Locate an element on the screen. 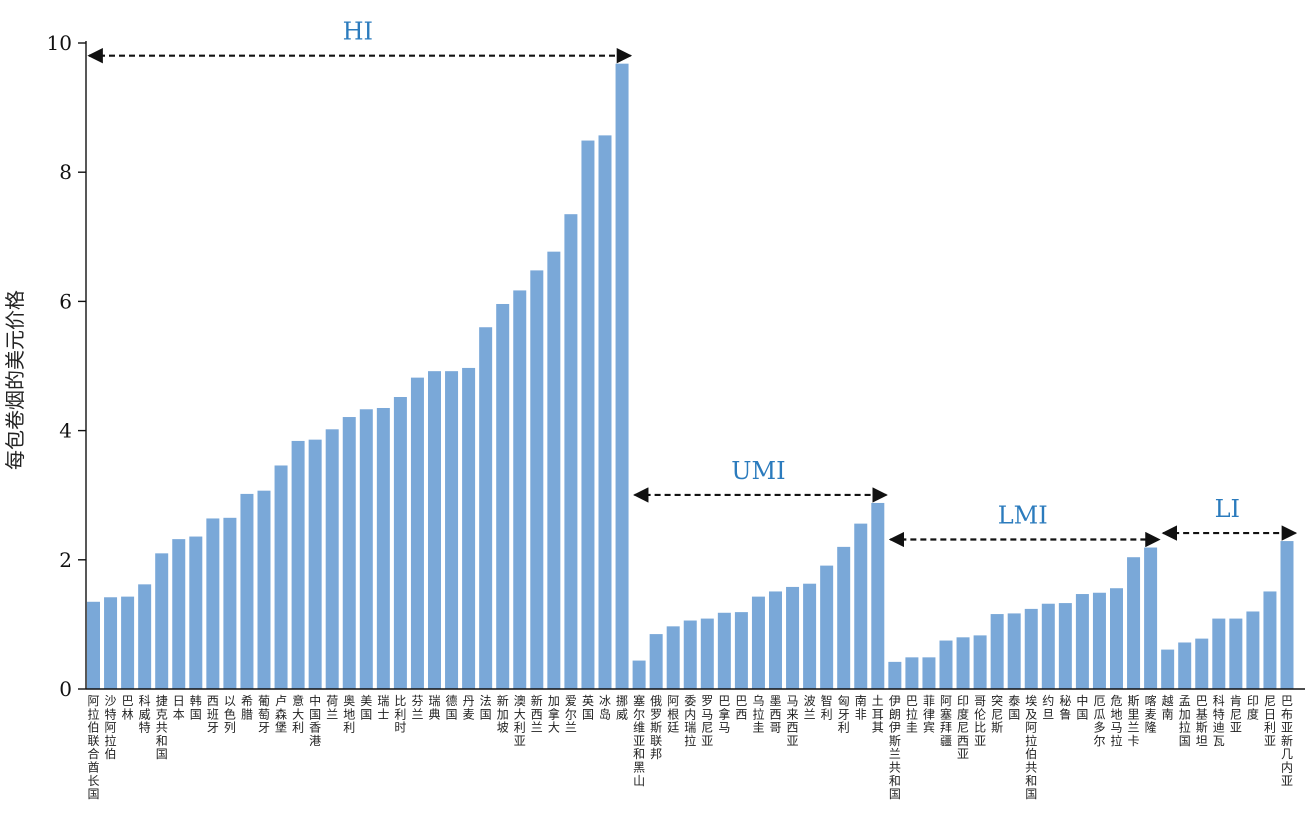 The height and width of the screenshot is (814, 1313). category-label: 美国 is located at coordinates (366, 707).